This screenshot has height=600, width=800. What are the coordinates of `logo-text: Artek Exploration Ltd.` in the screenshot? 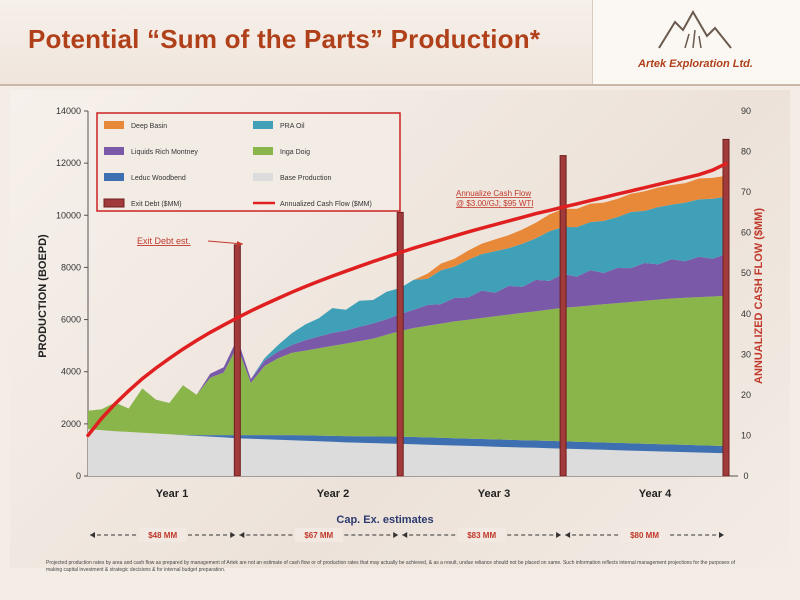 It's located at (695, 64).